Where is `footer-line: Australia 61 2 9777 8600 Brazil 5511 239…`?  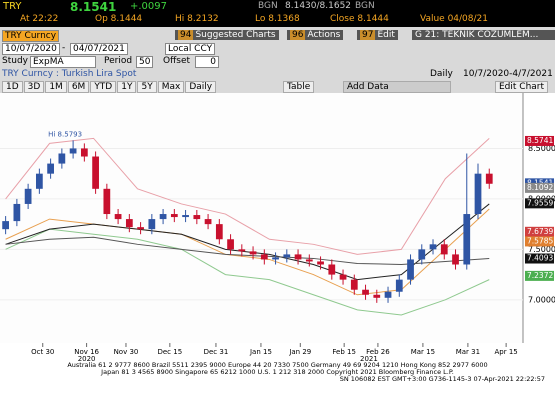 footer-line: Australia 61 2 9777 8600 Brazil 5511 239… is located at coordinates (277, 365).